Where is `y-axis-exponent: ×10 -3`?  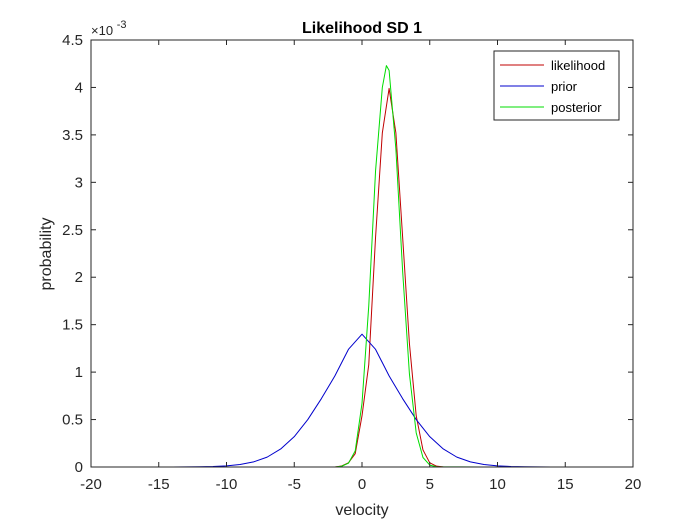
y-axis-exponent: ×10 -3 is located at coordinates (108, 28).